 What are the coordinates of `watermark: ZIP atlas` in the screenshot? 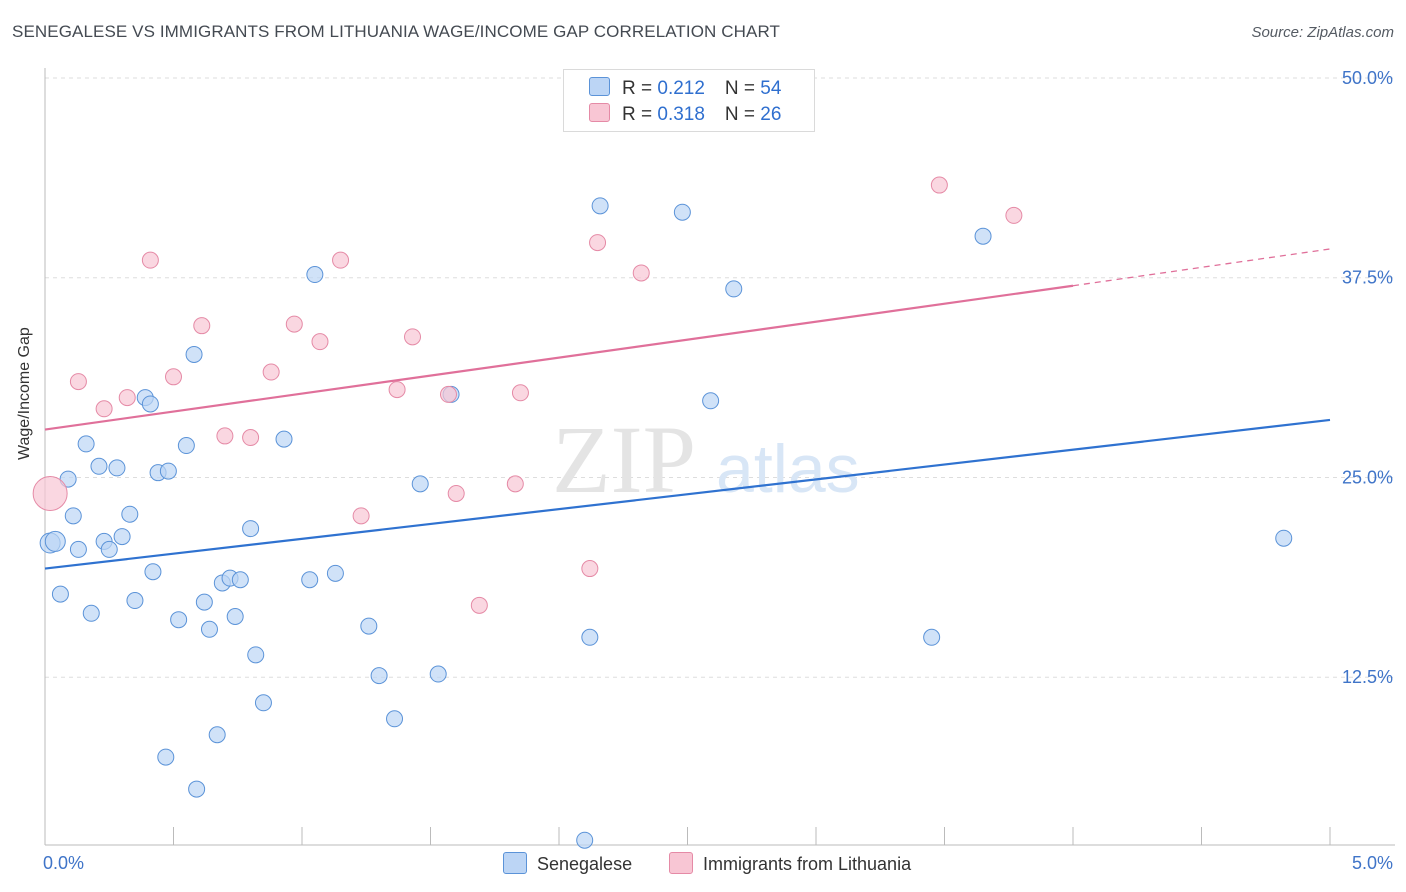 It's located at (706, 459).